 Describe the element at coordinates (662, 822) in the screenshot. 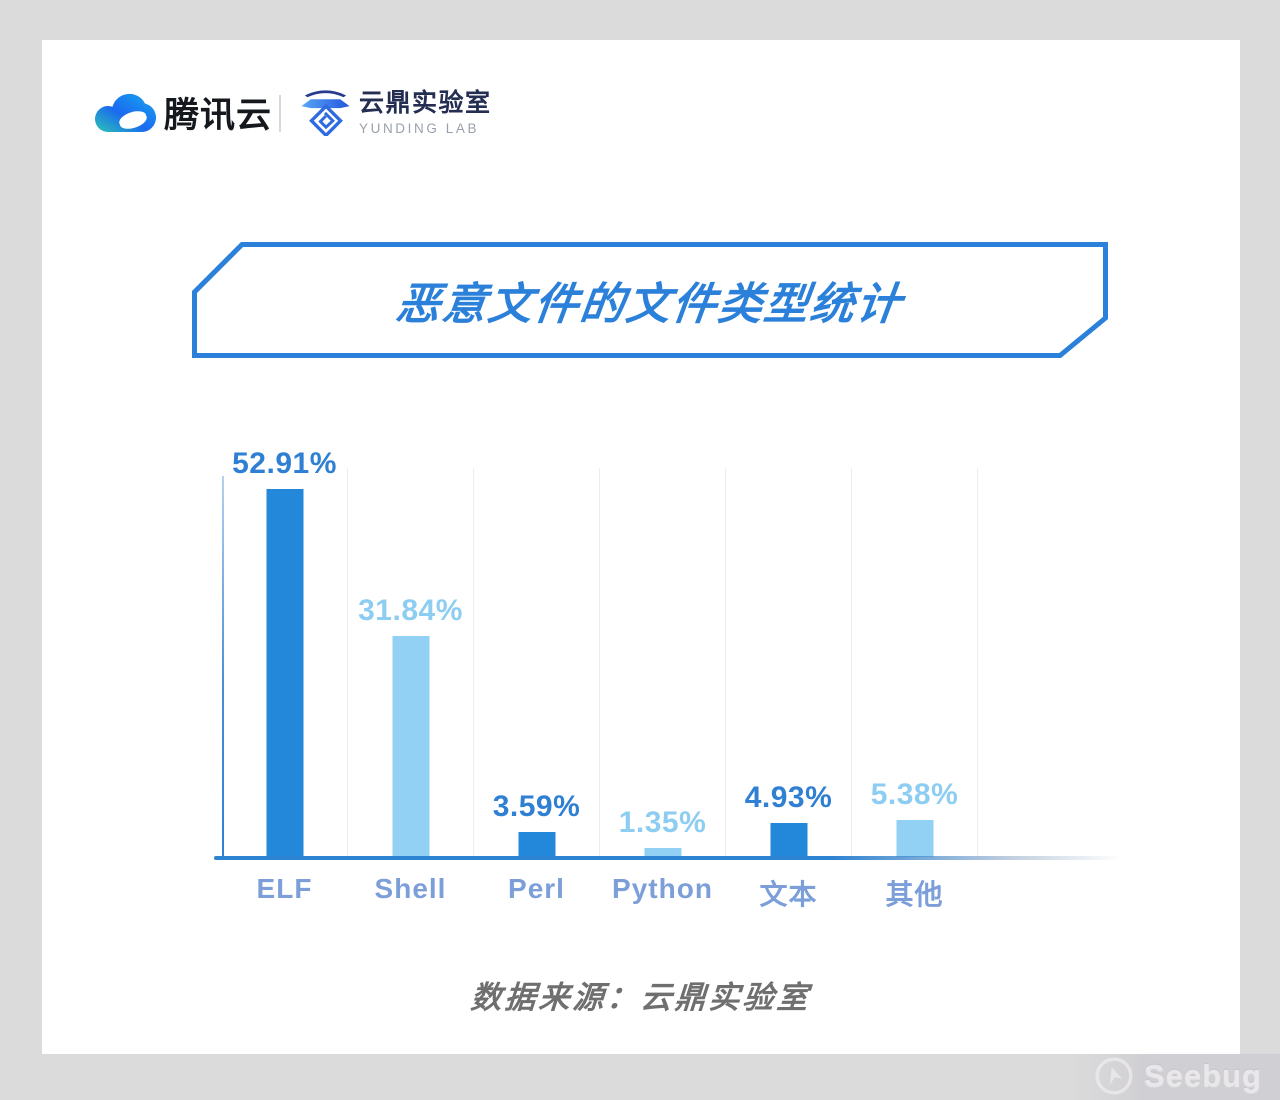

I see `value-label-4: 1.35%` at that location.